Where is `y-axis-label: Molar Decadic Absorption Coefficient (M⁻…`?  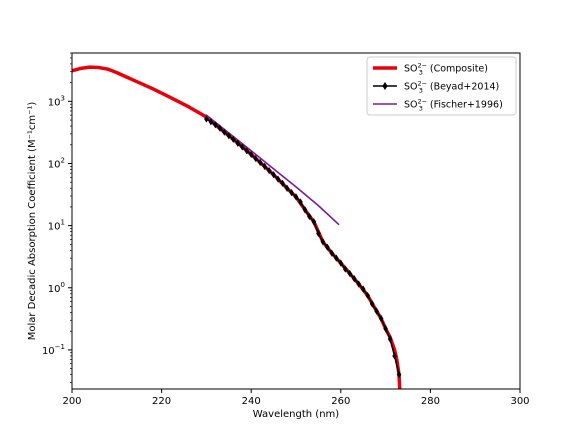 y-axis-label: Molar Decadic Absorption Coefficient (M⁻… is located at coordinates (32, 221).